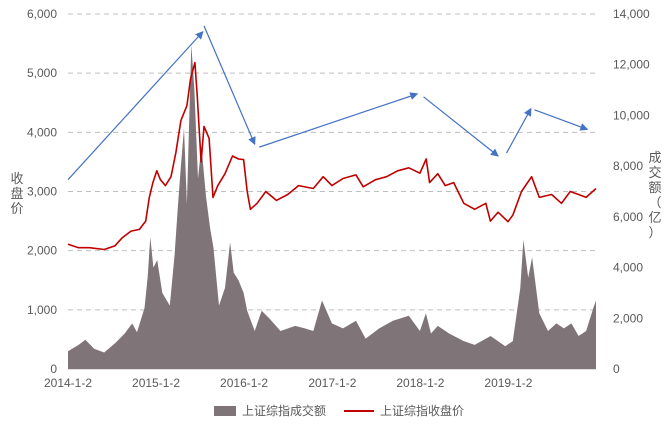 This screenshot has height=429, width=669. Describe the element at coordinates (42, 14) in the screenshot. I see `left-tick-label: 6,000` at that location.